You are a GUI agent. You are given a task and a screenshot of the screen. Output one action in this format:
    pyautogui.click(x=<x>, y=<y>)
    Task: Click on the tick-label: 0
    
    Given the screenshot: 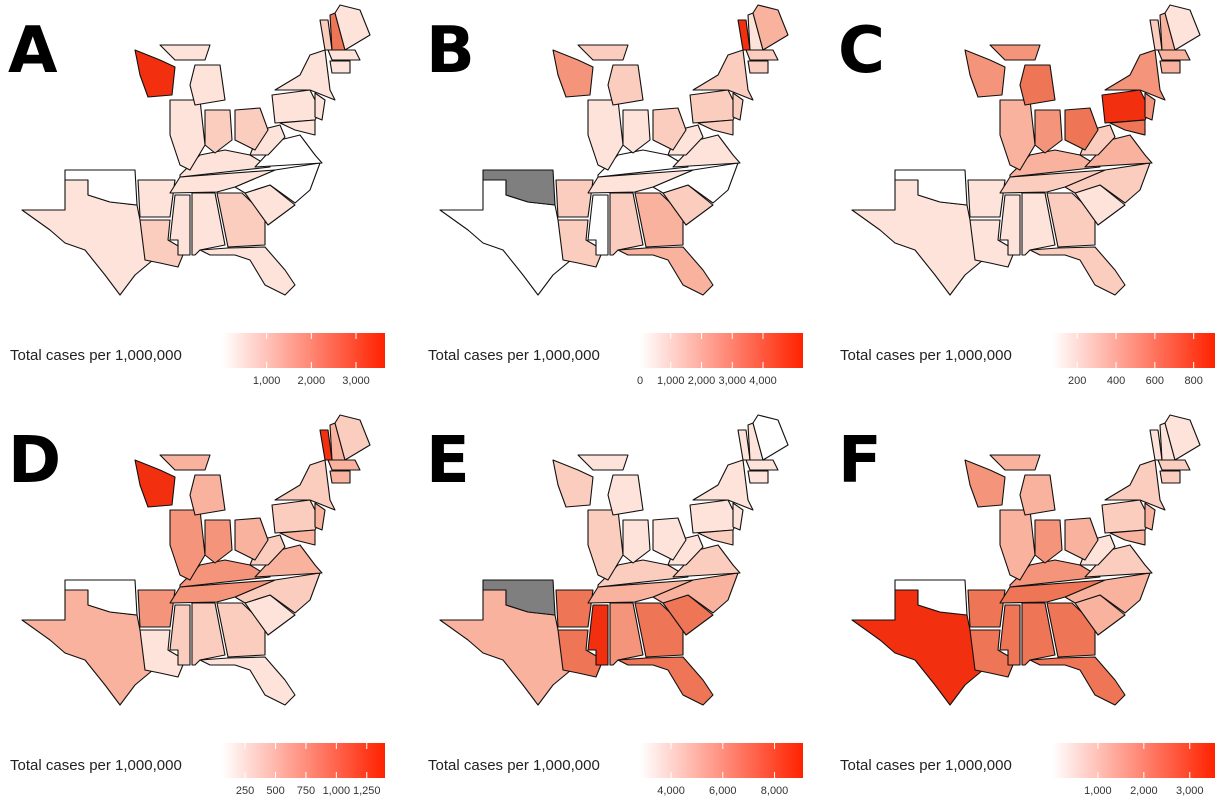 What is the action you would take?
    pyautogui.click(x=640, y=381)
    